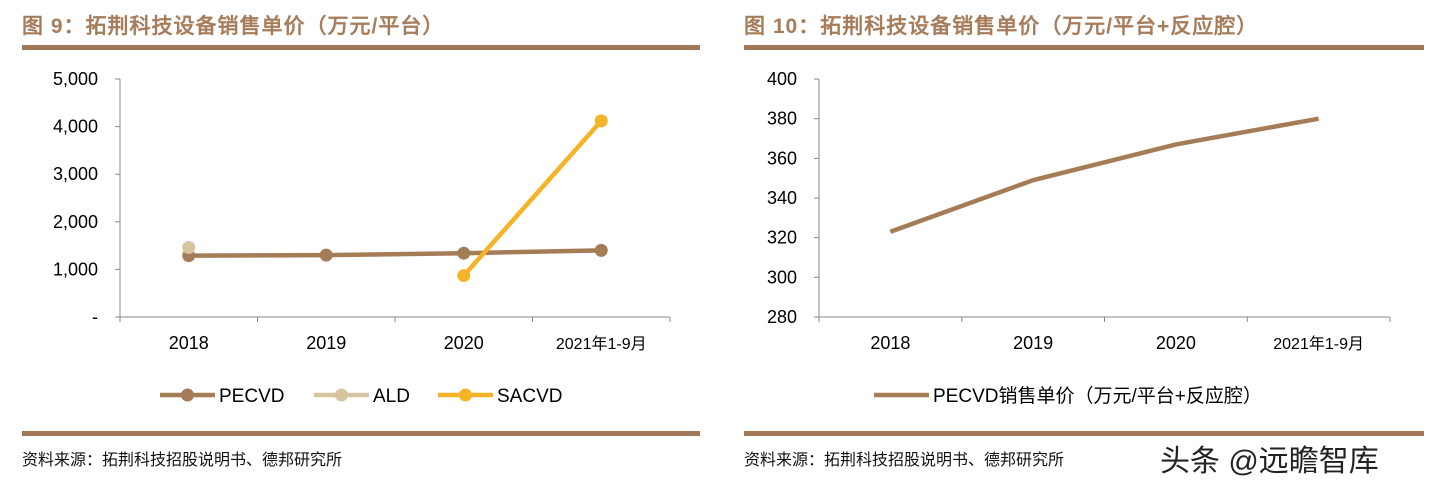 This screenshot has height=484, width=1442. I want to click on chart1-series-SACVD-line, so click(532, 198).